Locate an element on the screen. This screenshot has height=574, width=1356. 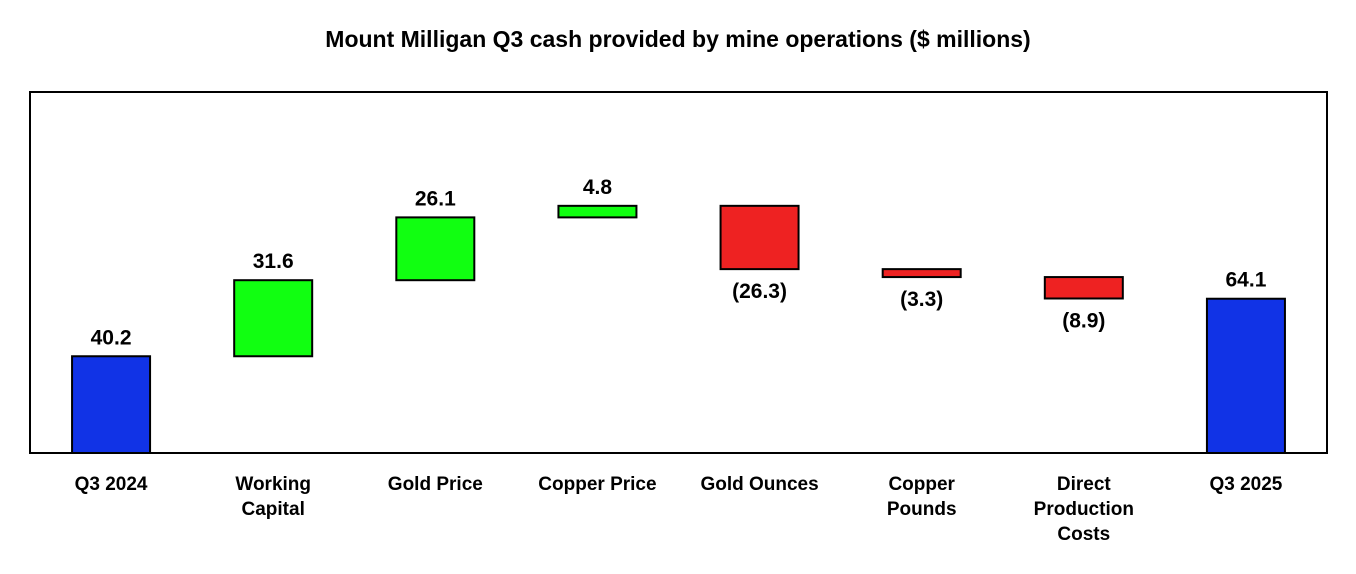
category-label: Q3 2025 is located at coordinates (1245, 484).